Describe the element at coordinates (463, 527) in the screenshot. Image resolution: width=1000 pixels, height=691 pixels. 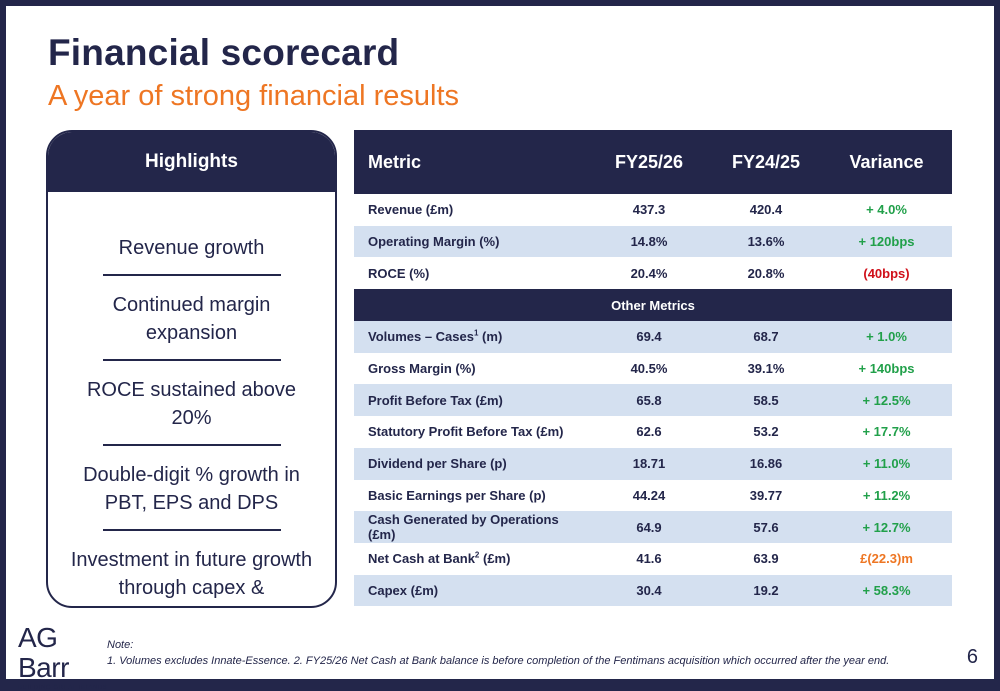
I see `metric-label: Cash Generated by Operations (£m)` at that location.